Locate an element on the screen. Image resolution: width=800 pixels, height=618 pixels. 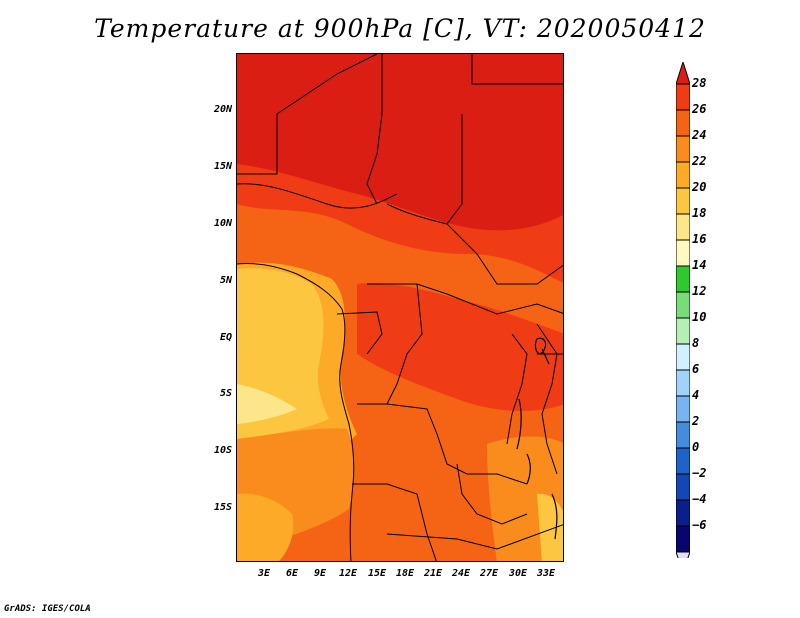
colorbar-tick-label: 10 is located at coordinates (699, 317).